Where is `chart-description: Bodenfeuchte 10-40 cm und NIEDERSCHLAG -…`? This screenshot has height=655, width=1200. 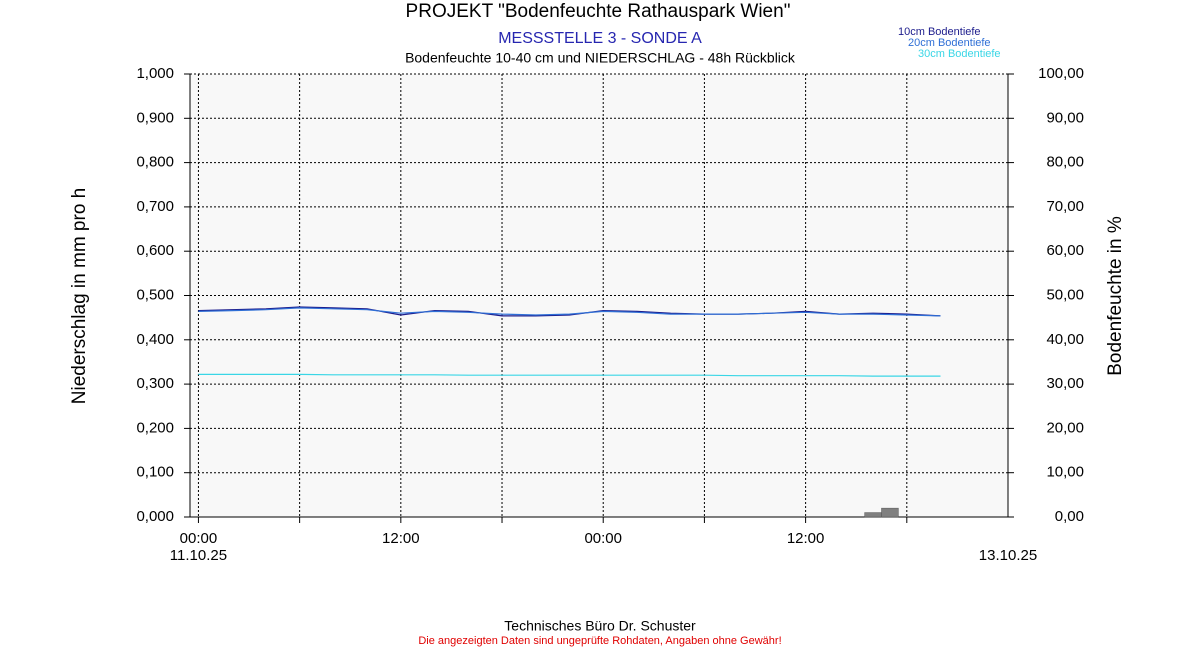 chart-description: Bodenfeuchte 10-40 cm und NIEDERSCHLAG -… is located at coordinates (600, 58).